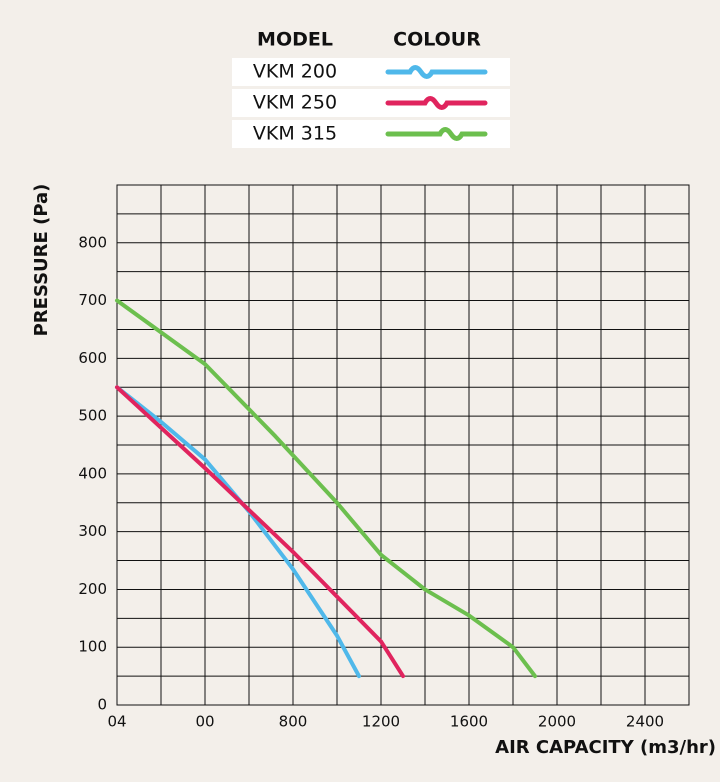  I want to click on legend-header: COLOUR, so click(437, 40).